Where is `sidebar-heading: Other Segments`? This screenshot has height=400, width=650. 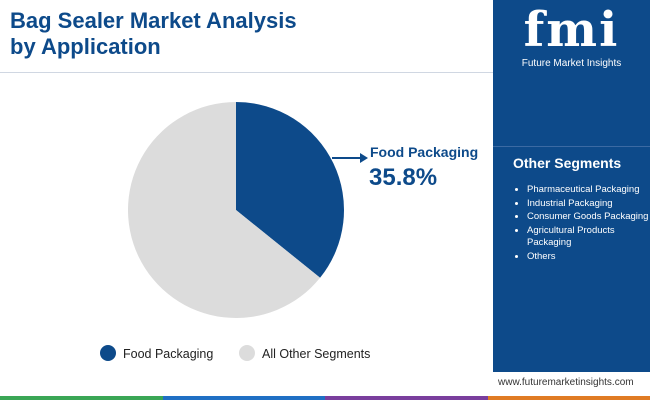 sidebar-heading: Other Segments is located at coordinates (567, 163).